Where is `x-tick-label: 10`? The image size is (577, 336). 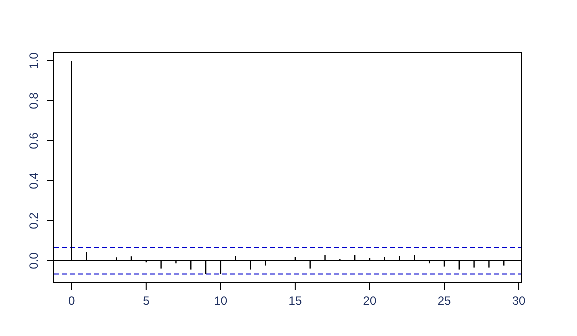 x-tick-label: 10 is located at coordinates (221, 301).